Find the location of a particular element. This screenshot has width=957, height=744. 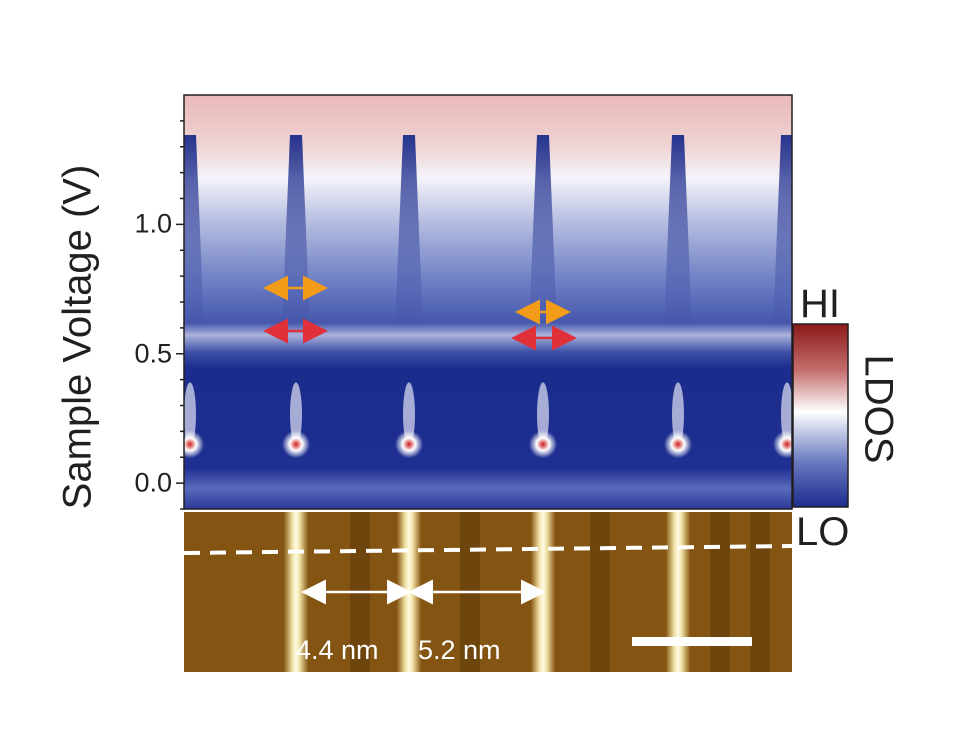

colorbar-high-label: HI is located at coordinates (820, 304).